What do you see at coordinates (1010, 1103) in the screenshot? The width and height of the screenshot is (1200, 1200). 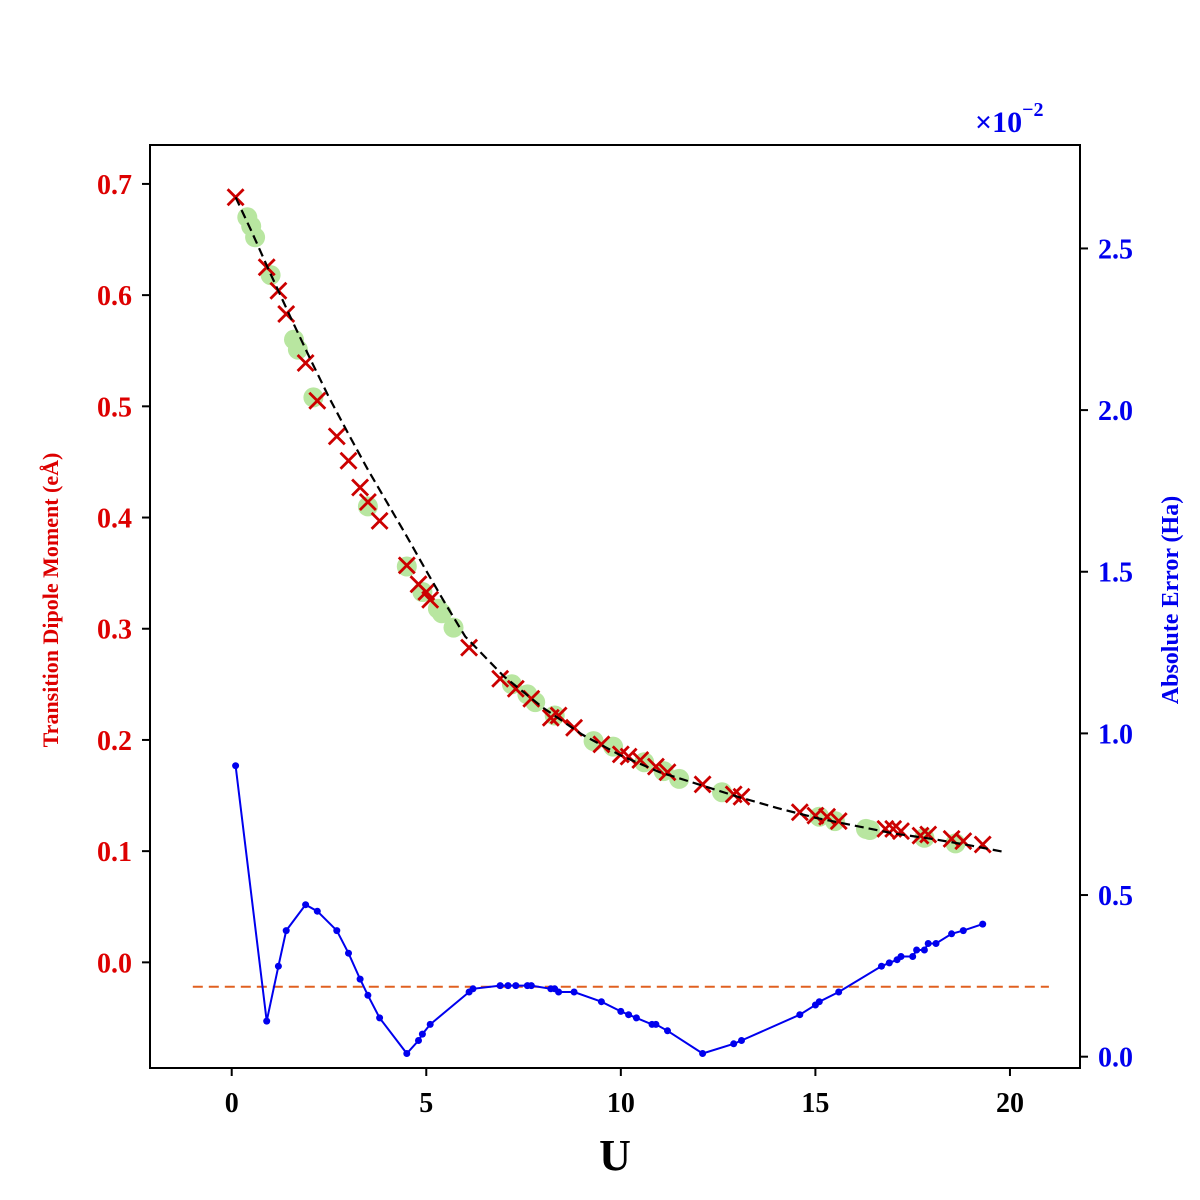 I see `x-tick-label: 20` at bounding box center [1010, 1103].